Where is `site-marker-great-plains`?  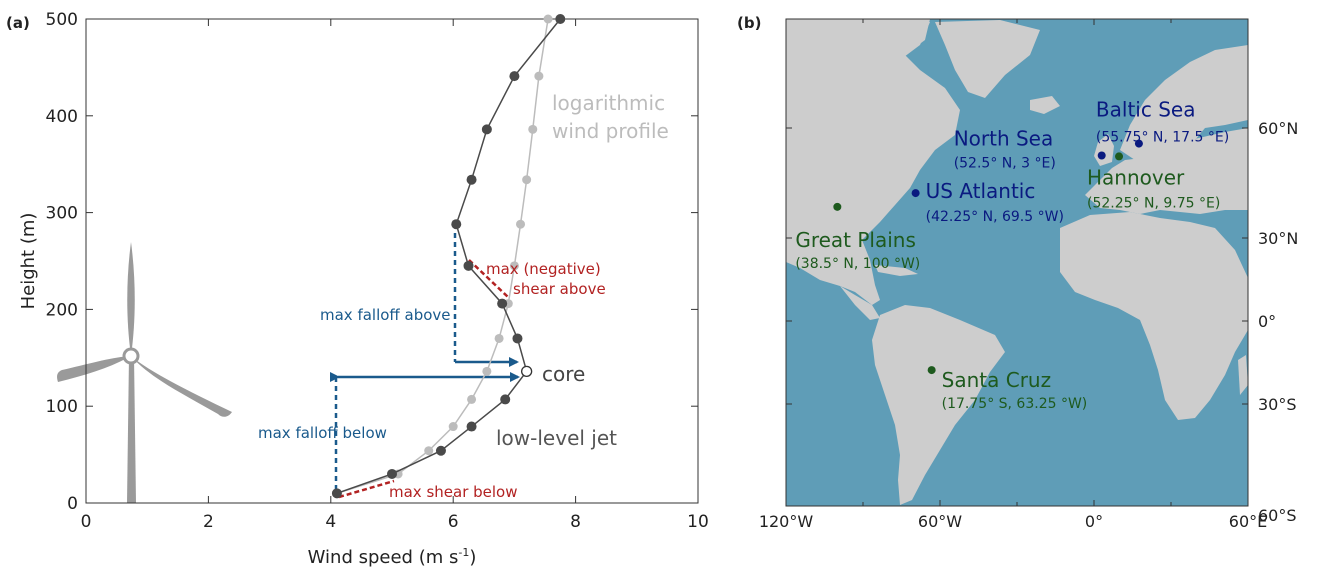
site-marker-great-plains is located at coordinates (837, 206).